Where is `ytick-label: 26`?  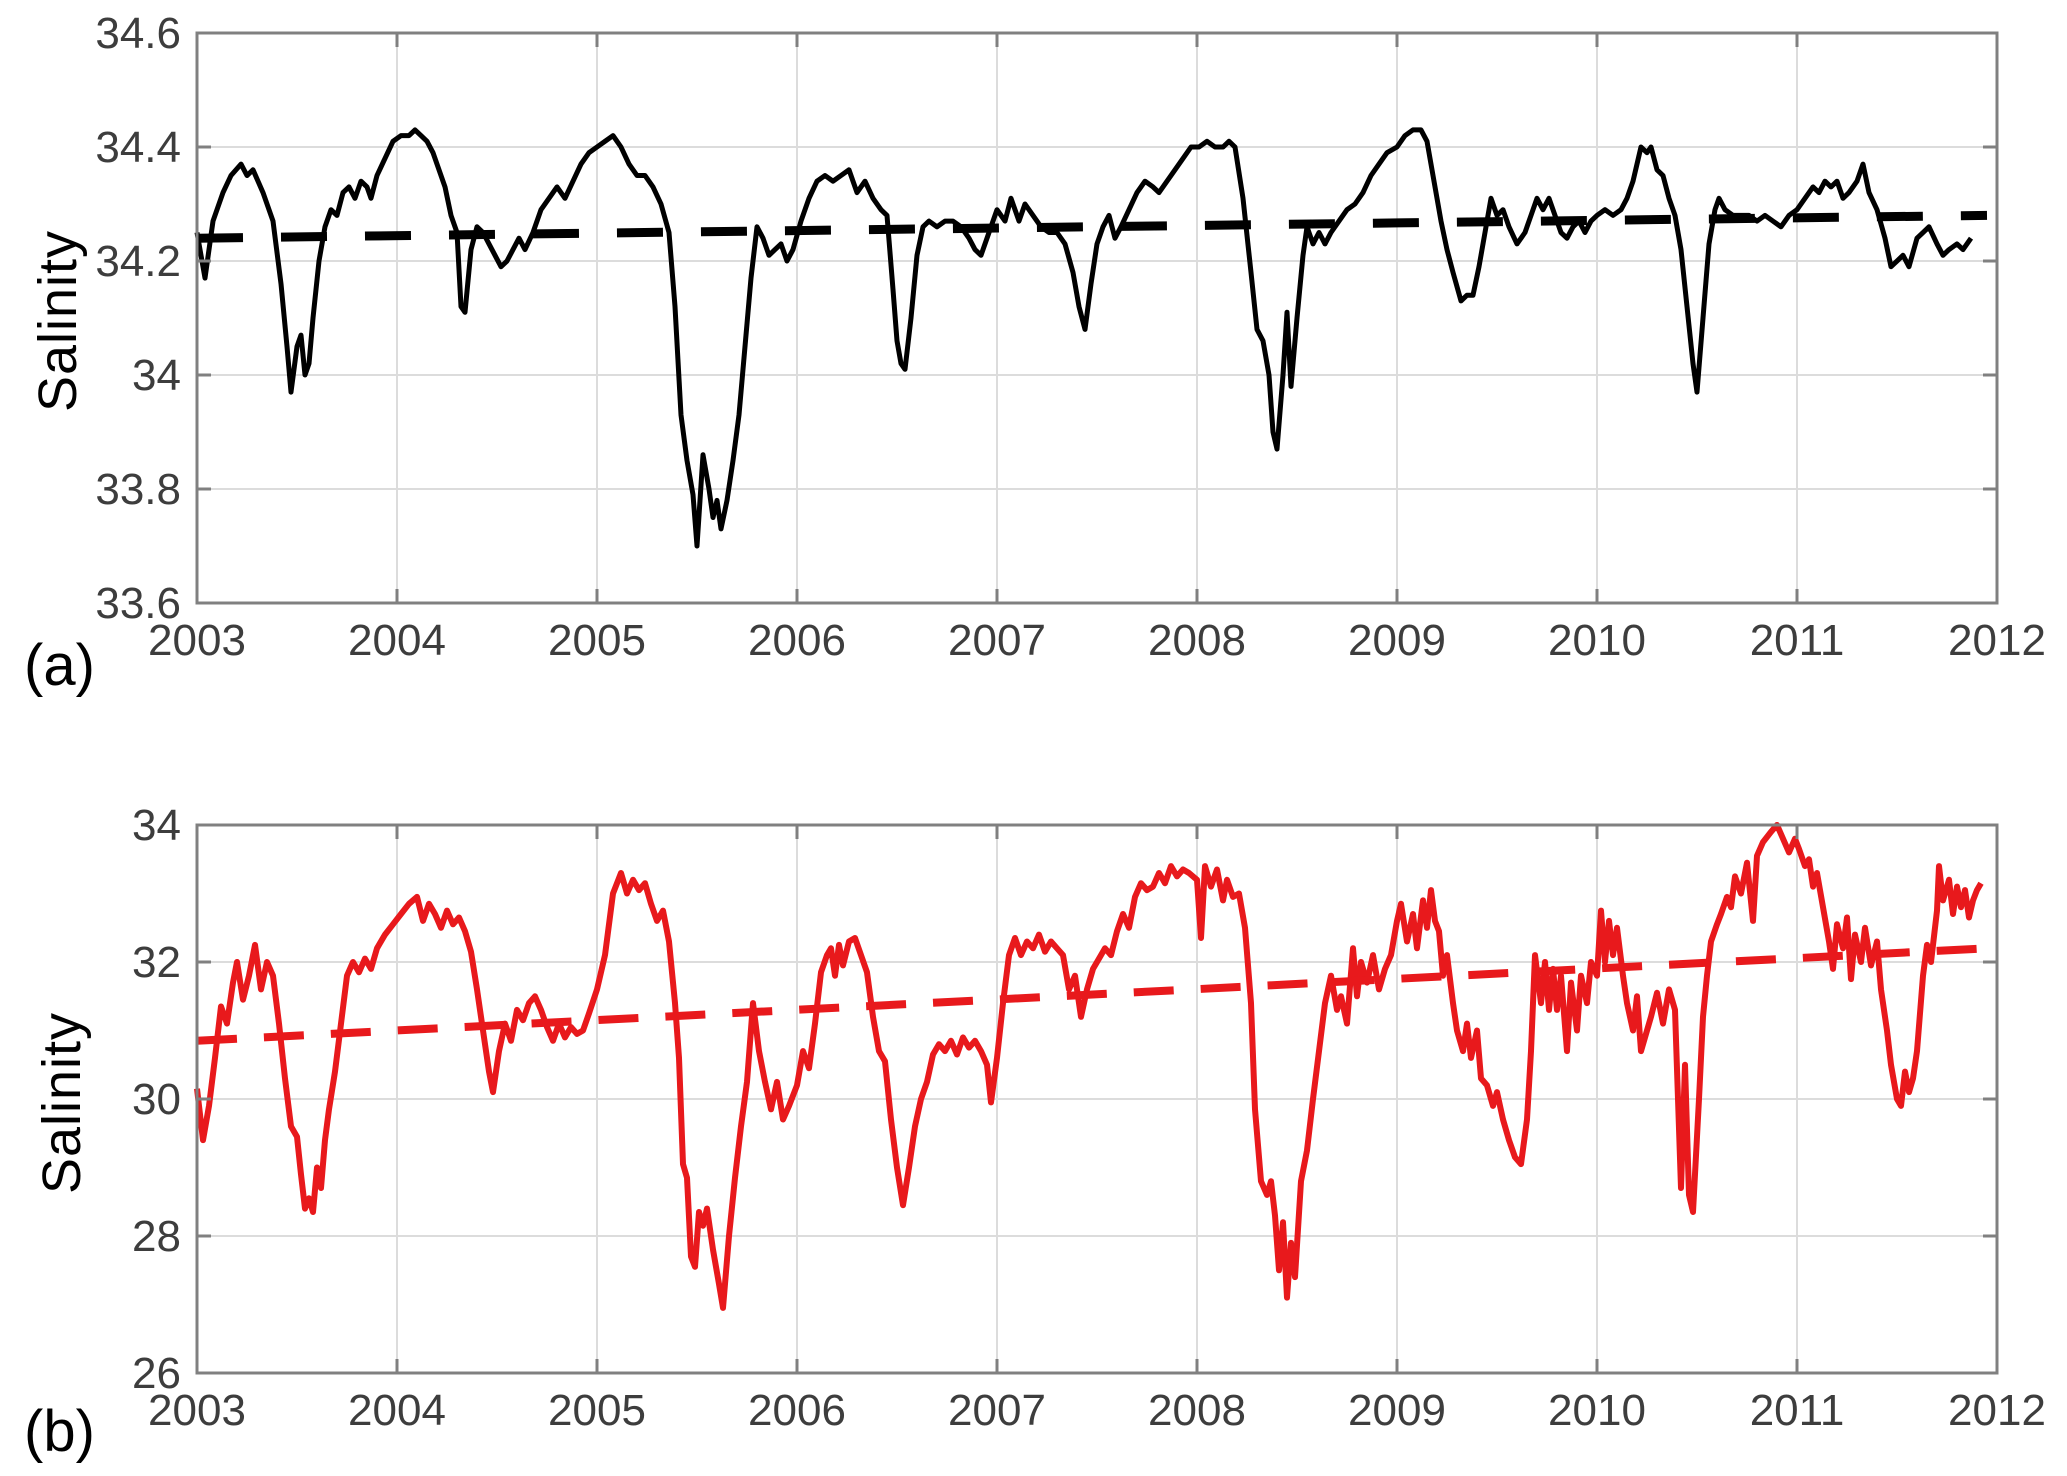 ytick-label: 26 is located at coordinates (156, 1373).